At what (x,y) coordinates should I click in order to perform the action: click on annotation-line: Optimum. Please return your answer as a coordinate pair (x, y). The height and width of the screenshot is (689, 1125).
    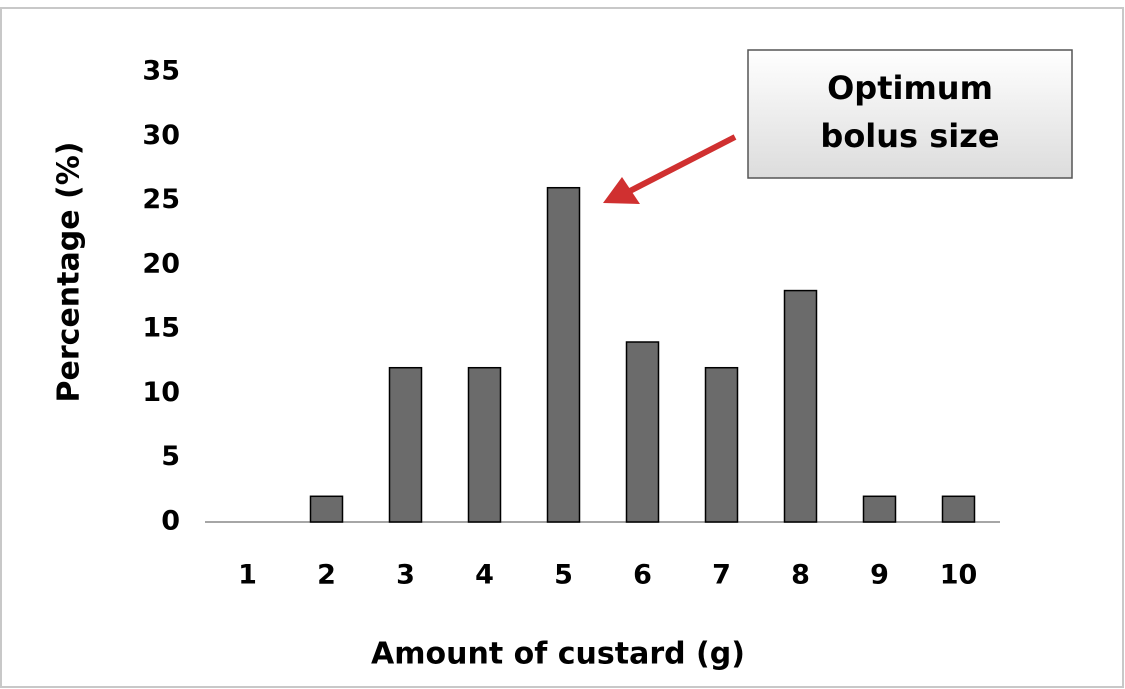
    Looking at the image, I should click on (910, 88).